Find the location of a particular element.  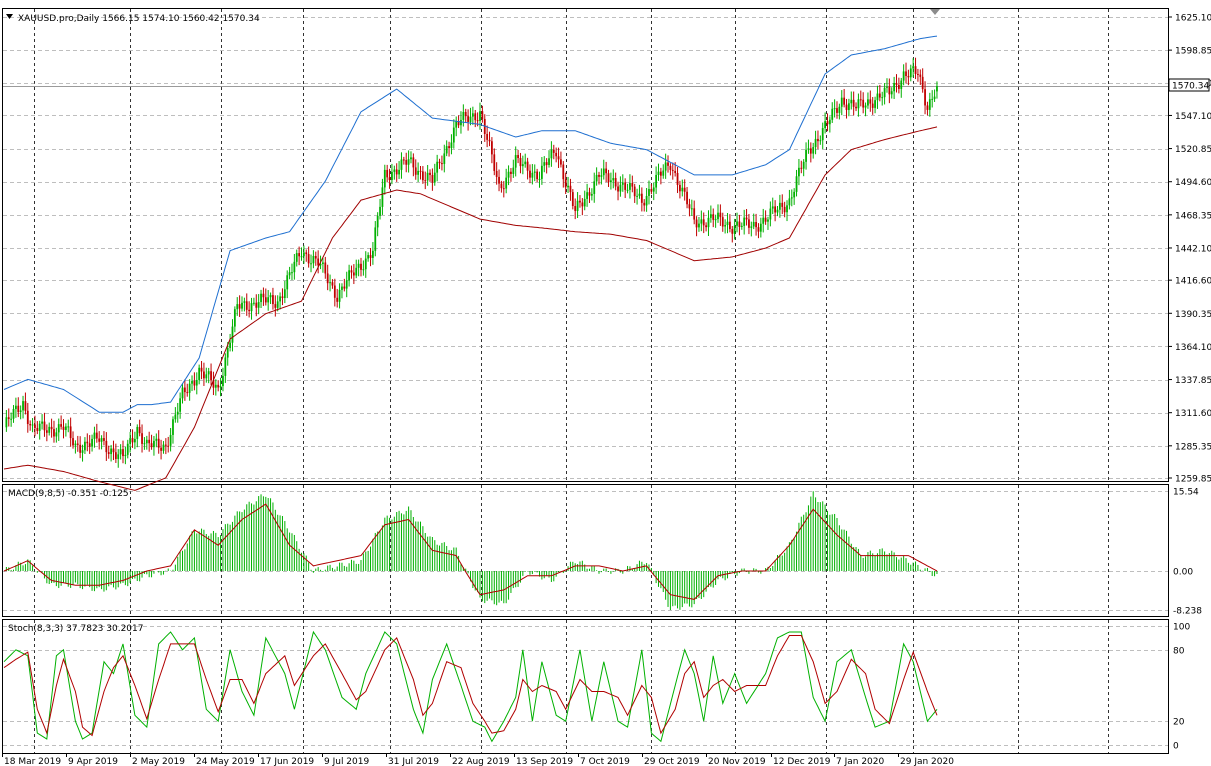

chart-shift-marker-icon is located at coordinates (935, 12).